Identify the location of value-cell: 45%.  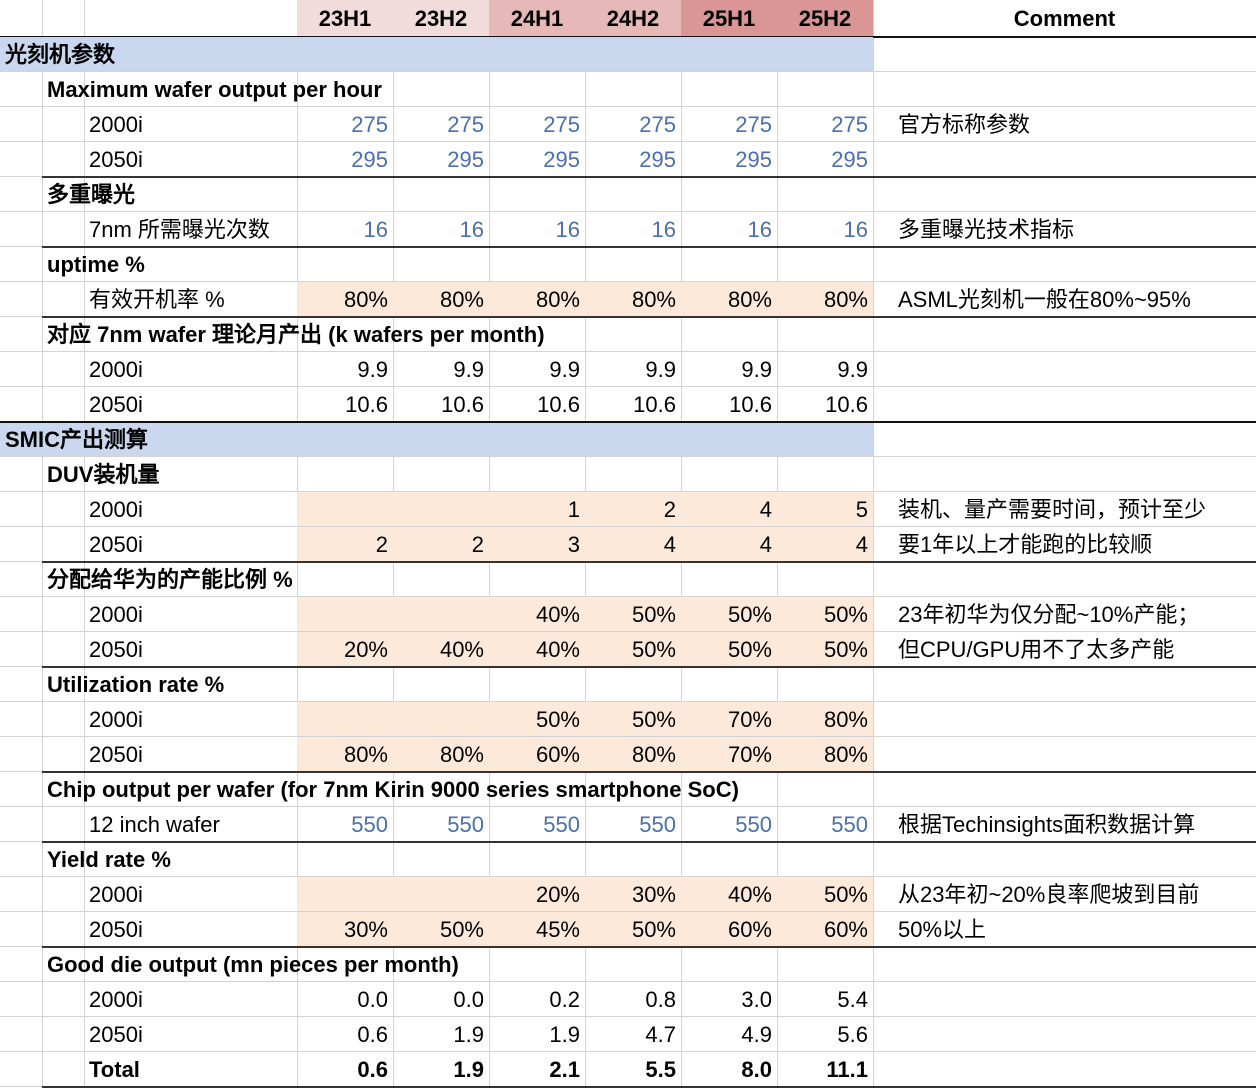
(557, 929).